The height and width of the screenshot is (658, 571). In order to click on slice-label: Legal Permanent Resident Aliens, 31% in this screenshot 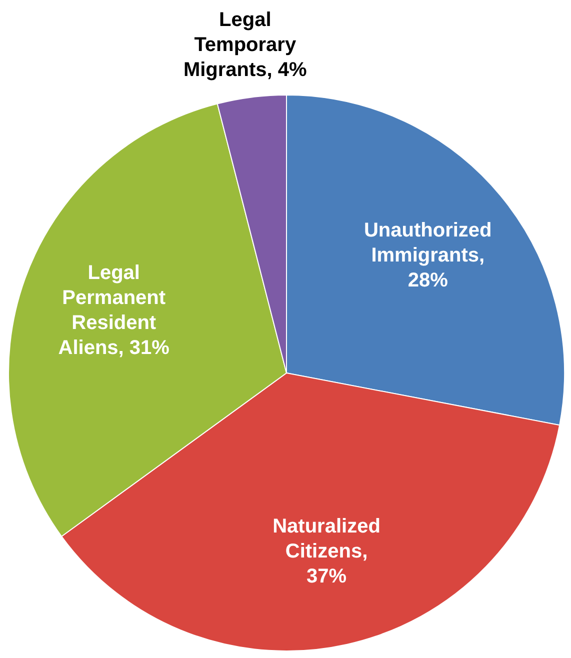, I will do `click(114, 310)`.